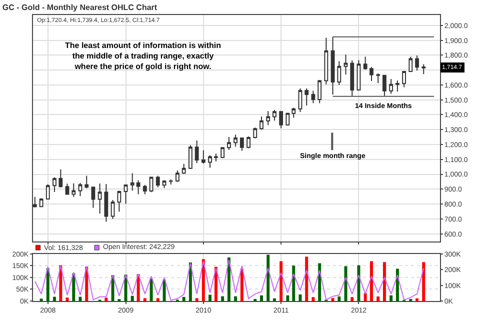 This screenshot has height=326, width=480. What do you see at coordinates (143, 56) in the screenshot?
I see `annotation: The least amount of information is within the middle of a trading range, exactly where the price of gold is right now.` at bounding box center [143, 56].